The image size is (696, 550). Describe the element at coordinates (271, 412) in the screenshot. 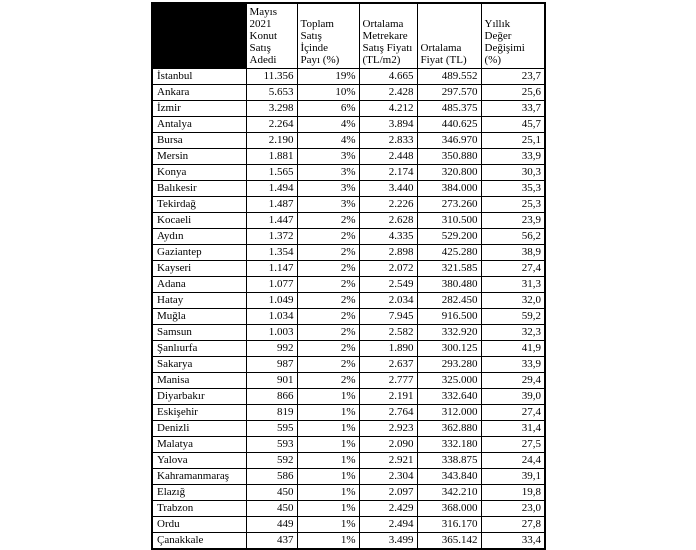

I see `sales-count-cell: 819` at that location.